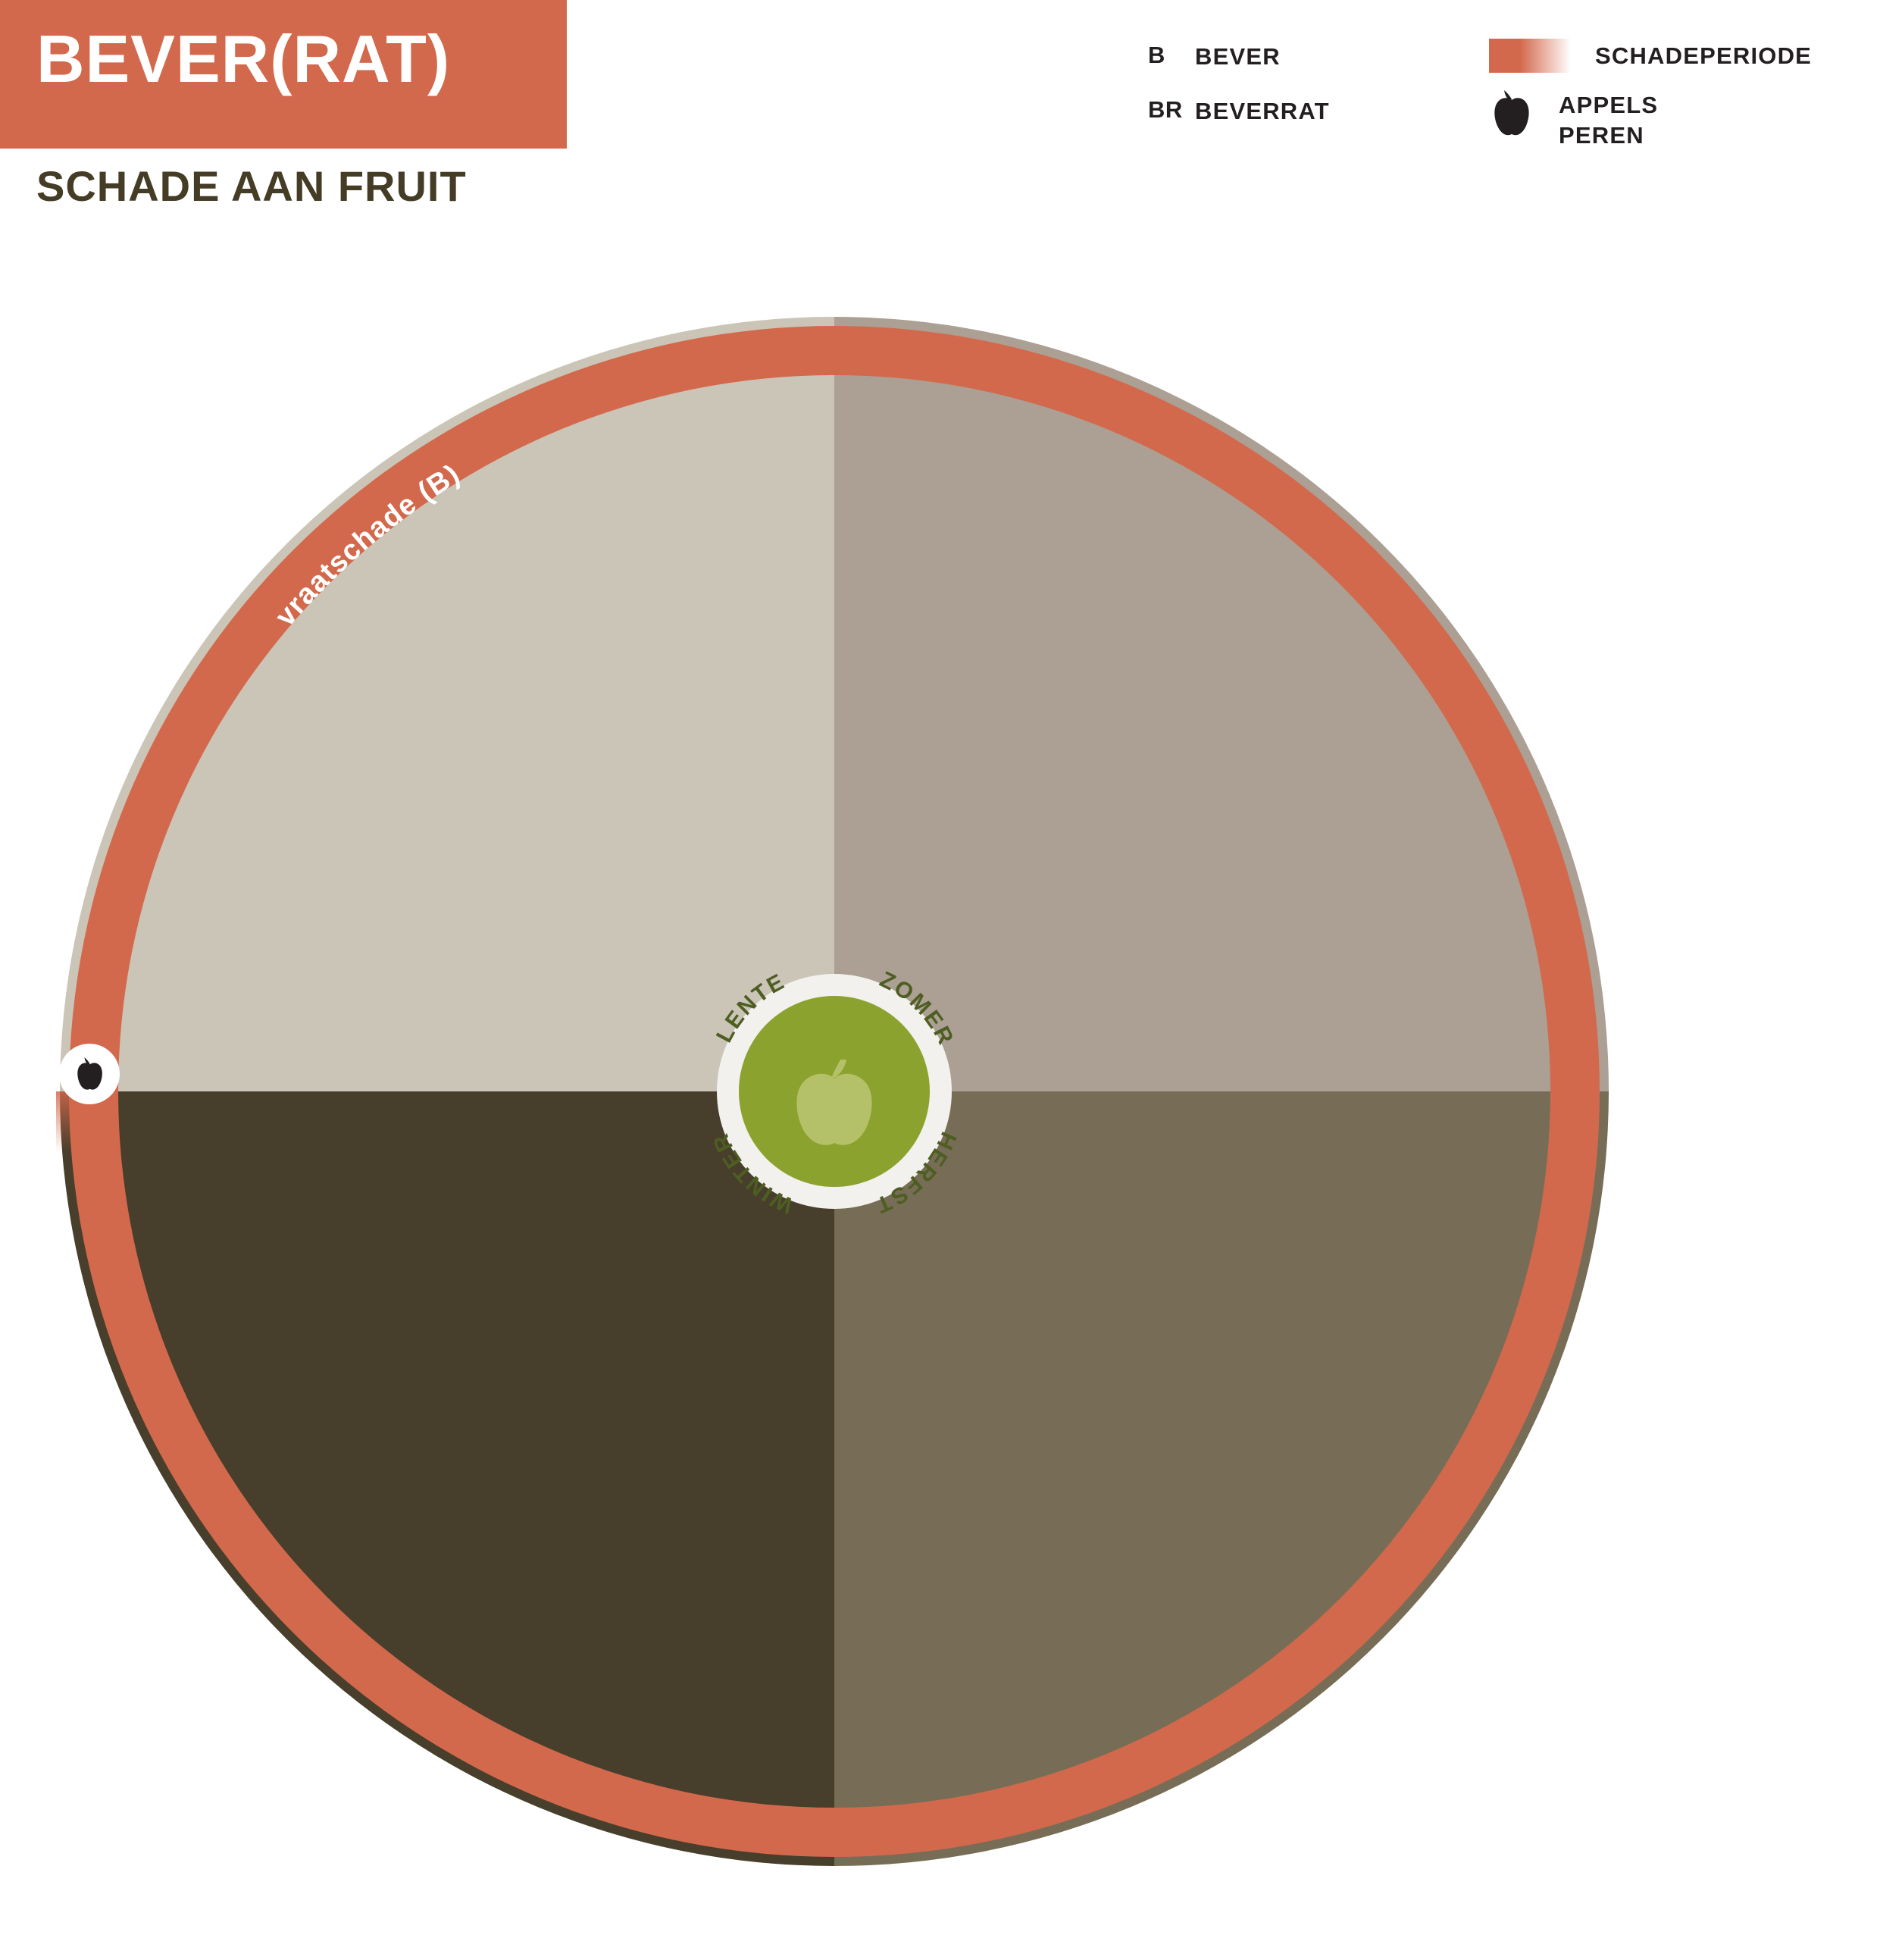 The image size is (1880, 1960). What do you see at coordinates (1704, 55) in the screenshot?
I see `legend-label-schadeperiode: SCHADEPERIODE` at bounding box center [1704, 55].